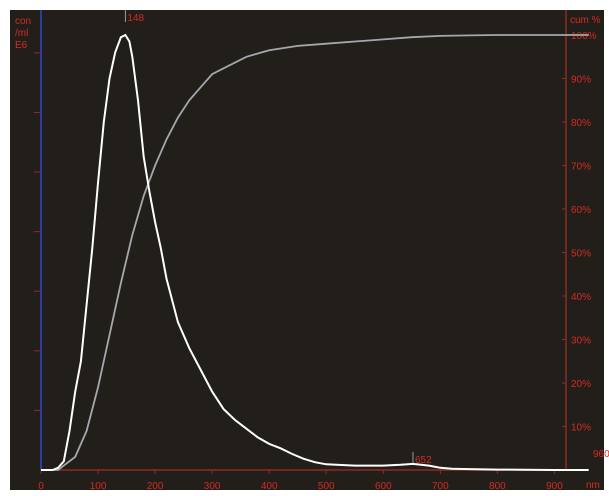 Image resolution: width=609 pixels, height=496 pixels. What do you see at coordinates (440, 486) in the screenshot?
I see `x-tick-label: 700` at bounding box center [440, 486].